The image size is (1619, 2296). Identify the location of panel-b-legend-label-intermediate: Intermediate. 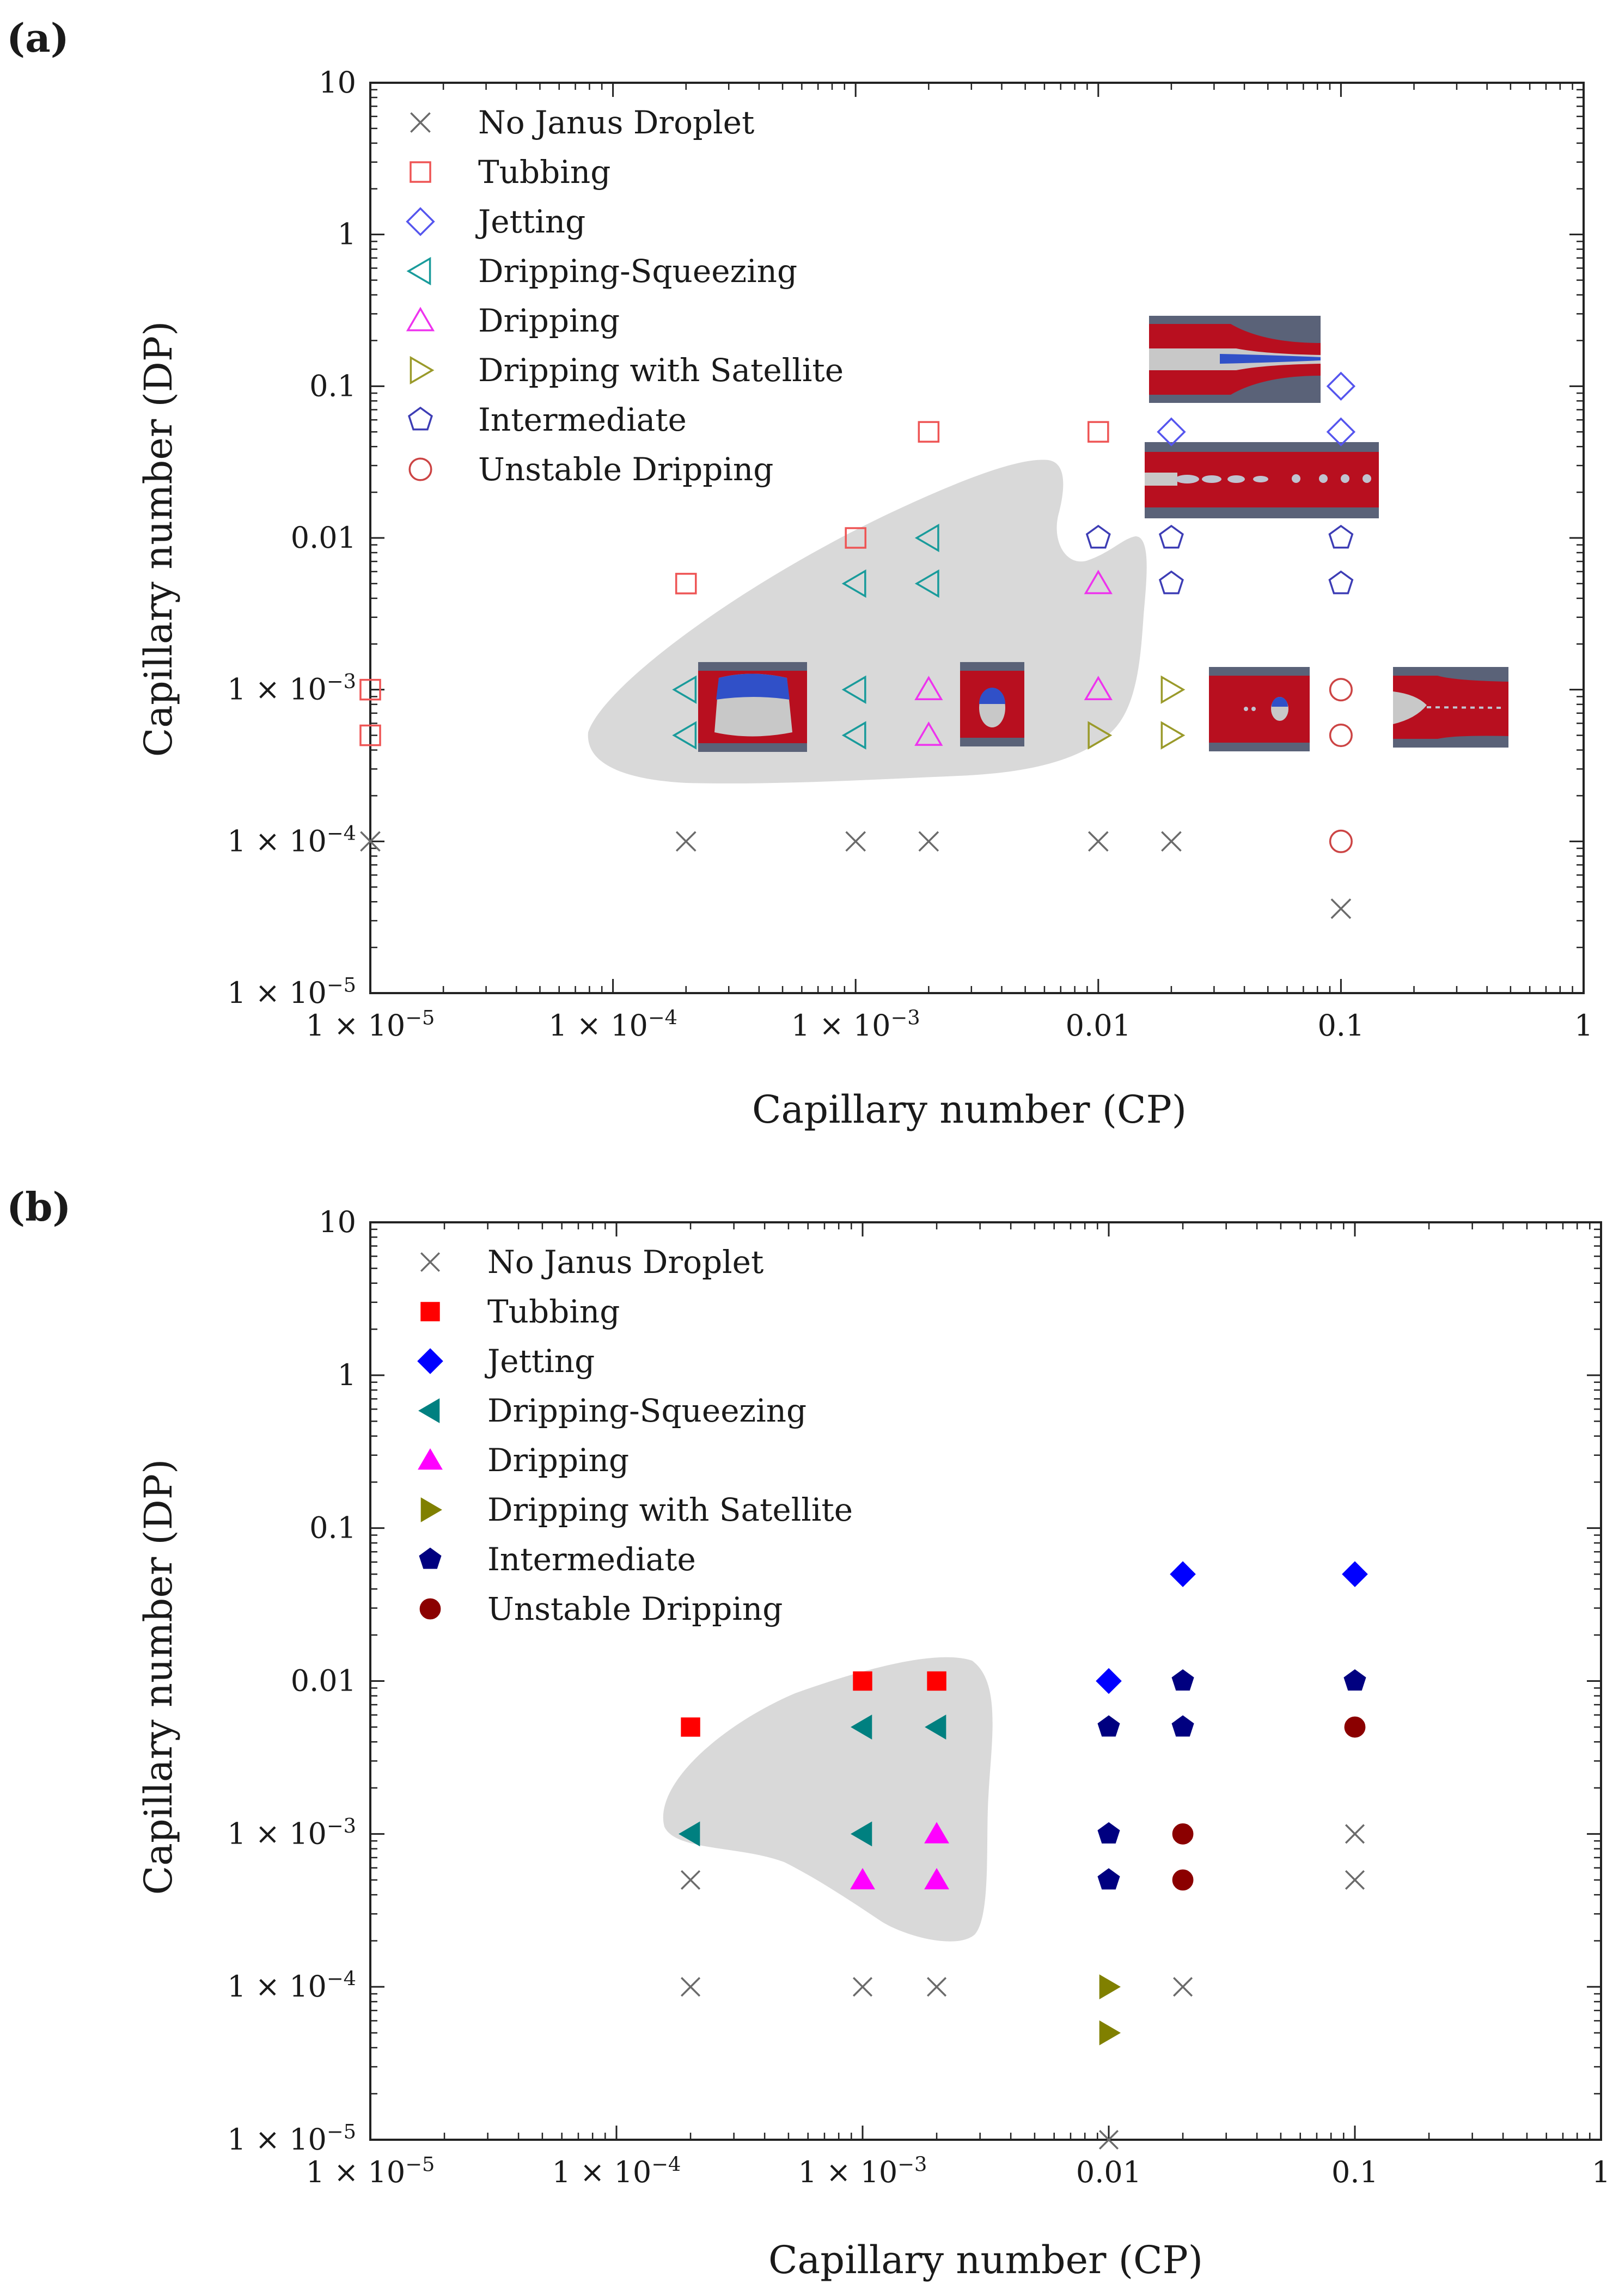
(591, 1559).